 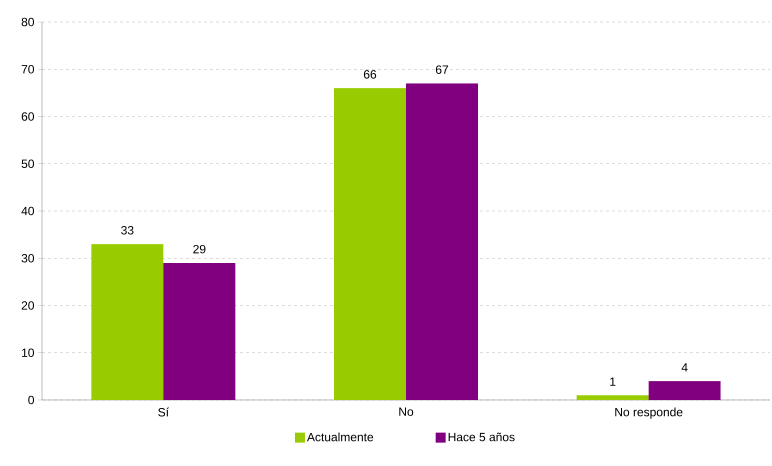 I want to click on data-label: 66, so click(x=370, y=74).